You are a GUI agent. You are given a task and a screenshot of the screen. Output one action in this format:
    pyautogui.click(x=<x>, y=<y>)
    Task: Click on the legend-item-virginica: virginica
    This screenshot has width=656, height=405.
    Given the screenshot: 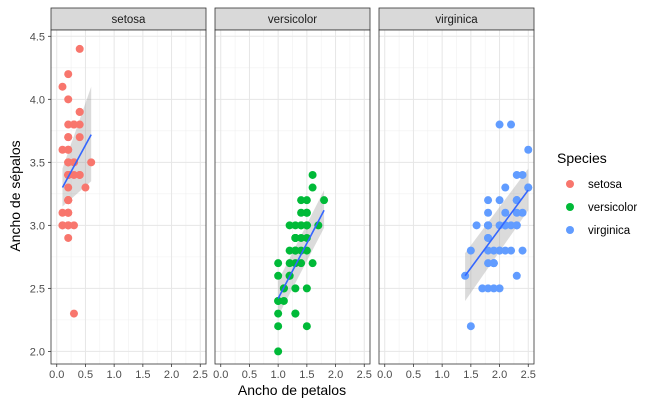 What is the action you would take?
    pyautogui.click(x=598, y=231)
    